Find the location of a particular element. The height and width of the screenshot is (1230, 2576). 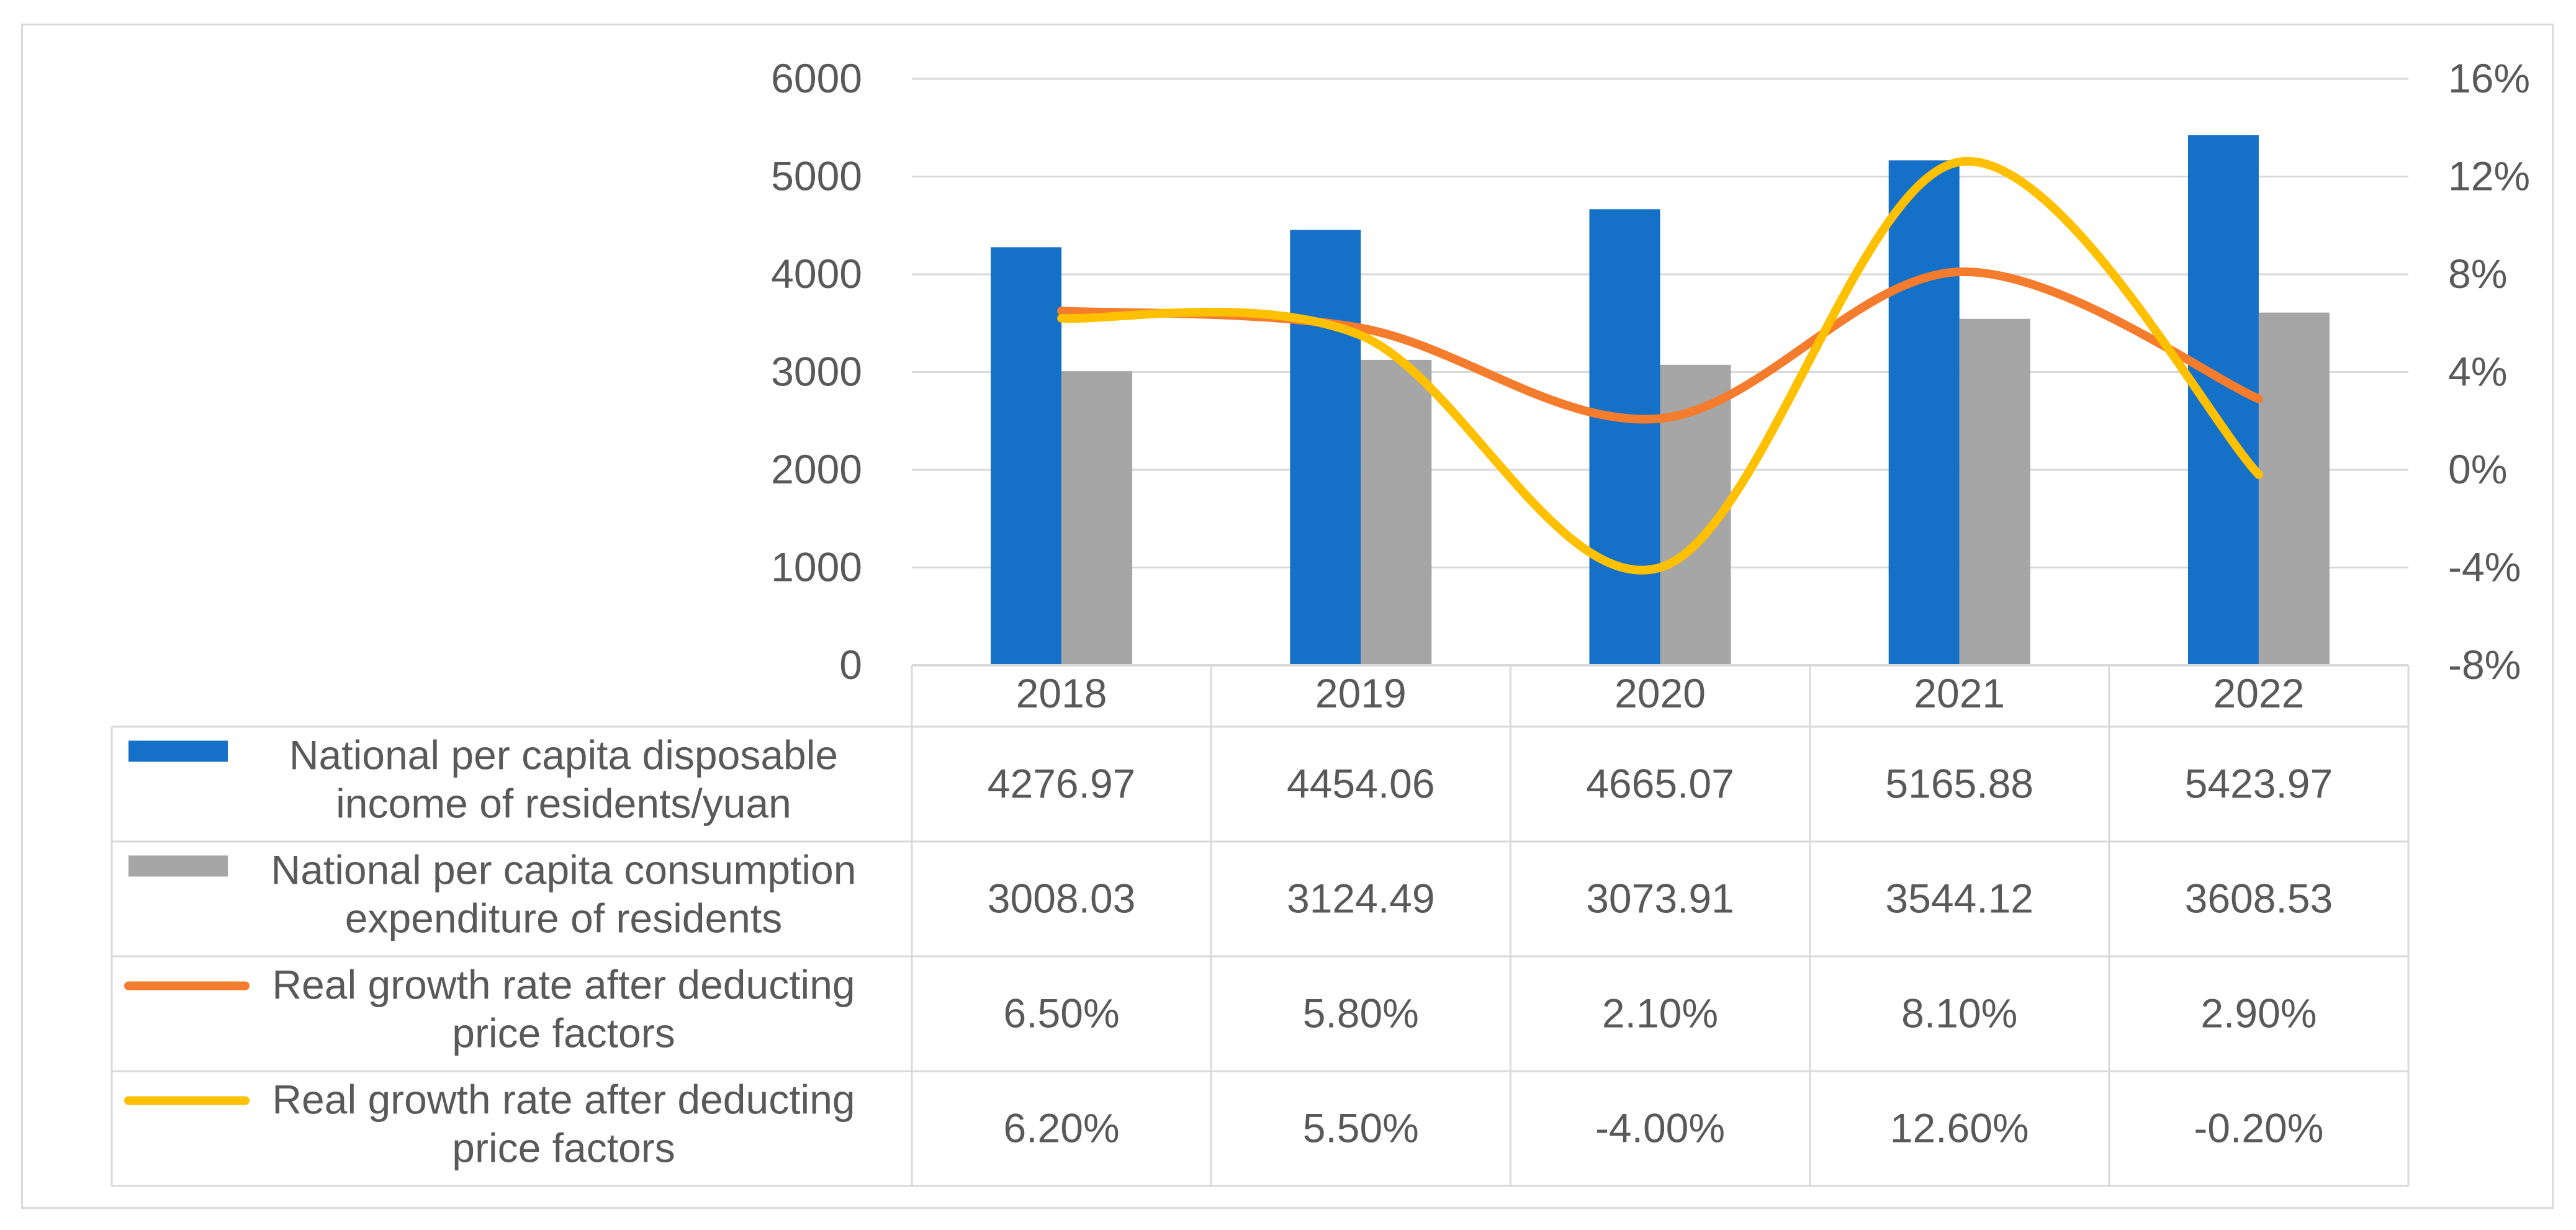

data-label: -0.20% is located at coordinates (2258, 1128).